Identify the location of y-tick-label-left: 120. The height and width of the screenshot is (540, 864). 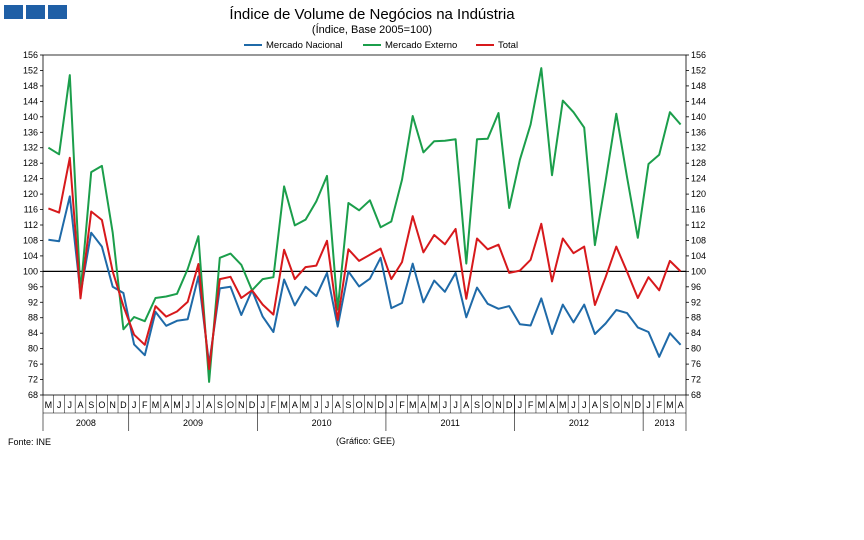
(30, 194).